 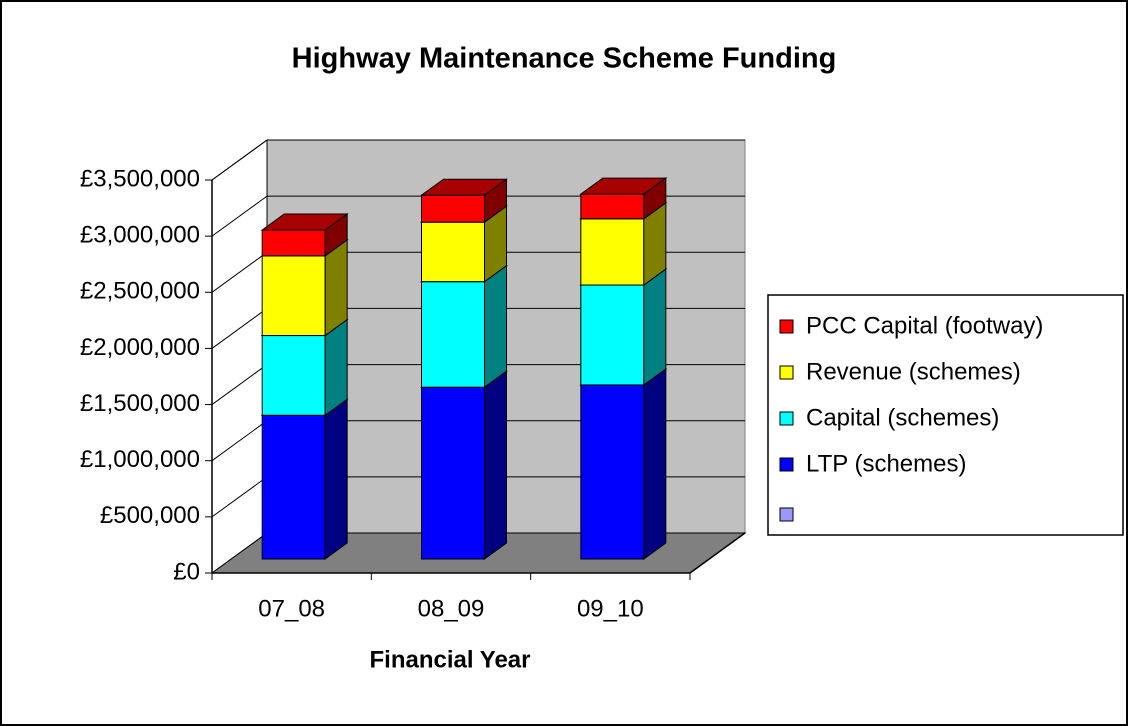 What do you see at coordinates (886, 463) in the screenshot?
I see `legend-label: LTP (schemes)` at bounding box center [886, 463].